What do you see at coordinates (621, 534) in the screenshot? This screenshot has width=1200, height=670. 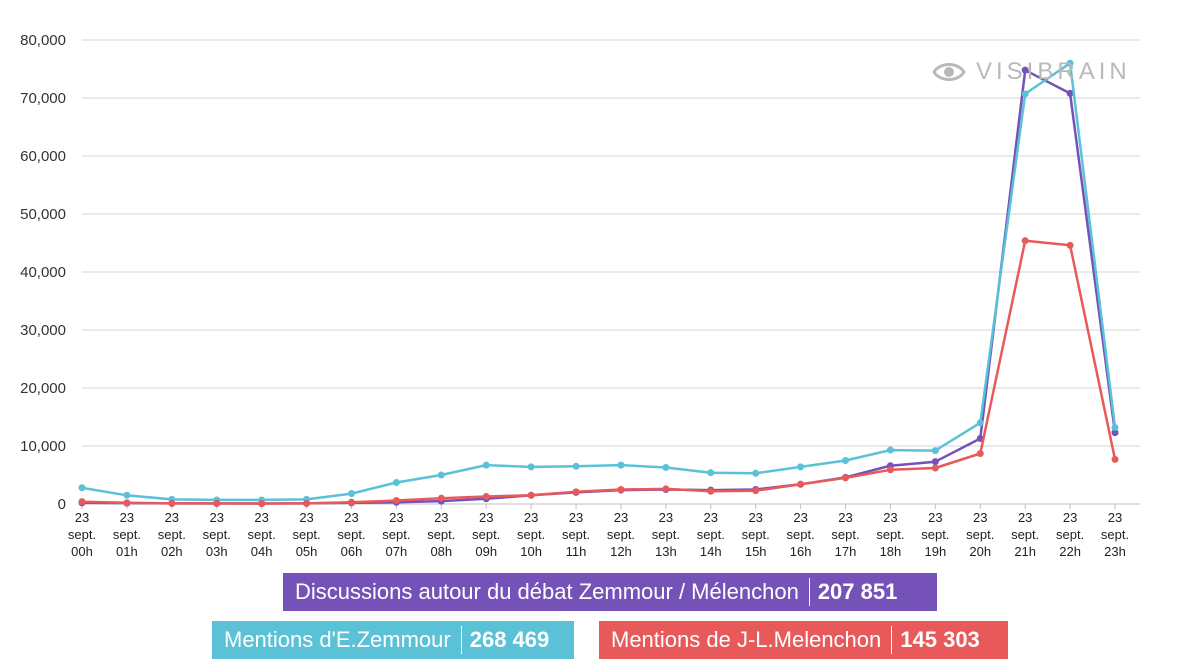 I see `x-tick-label: 23 sept. 12h` at bounding box center [621, 534].